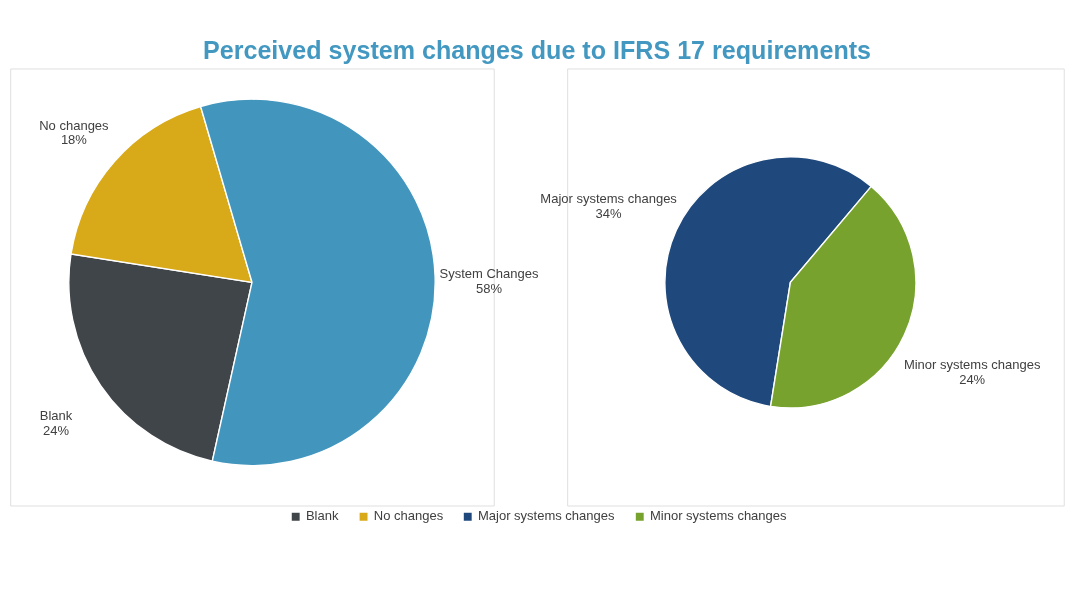  What do you see at coordinates (74, 125) in the screenshot?
I see `slice-label: No changes` at bounding box center [74, 125].